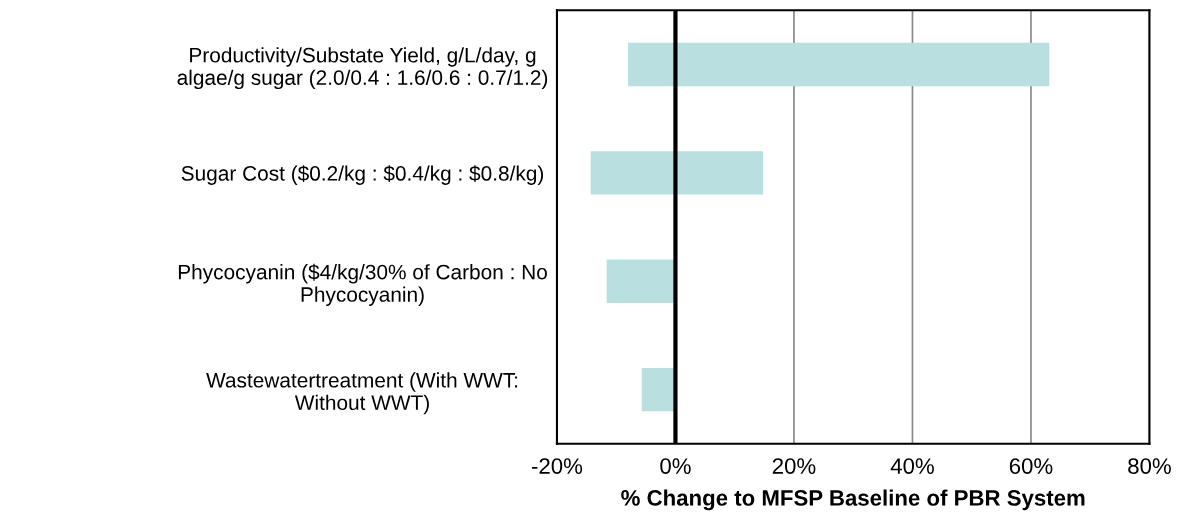  I want to click on y-tick-label: Sugar Cost ($0.2/kg : $0.4/kg : $0.8/kg), so click(362, 175).